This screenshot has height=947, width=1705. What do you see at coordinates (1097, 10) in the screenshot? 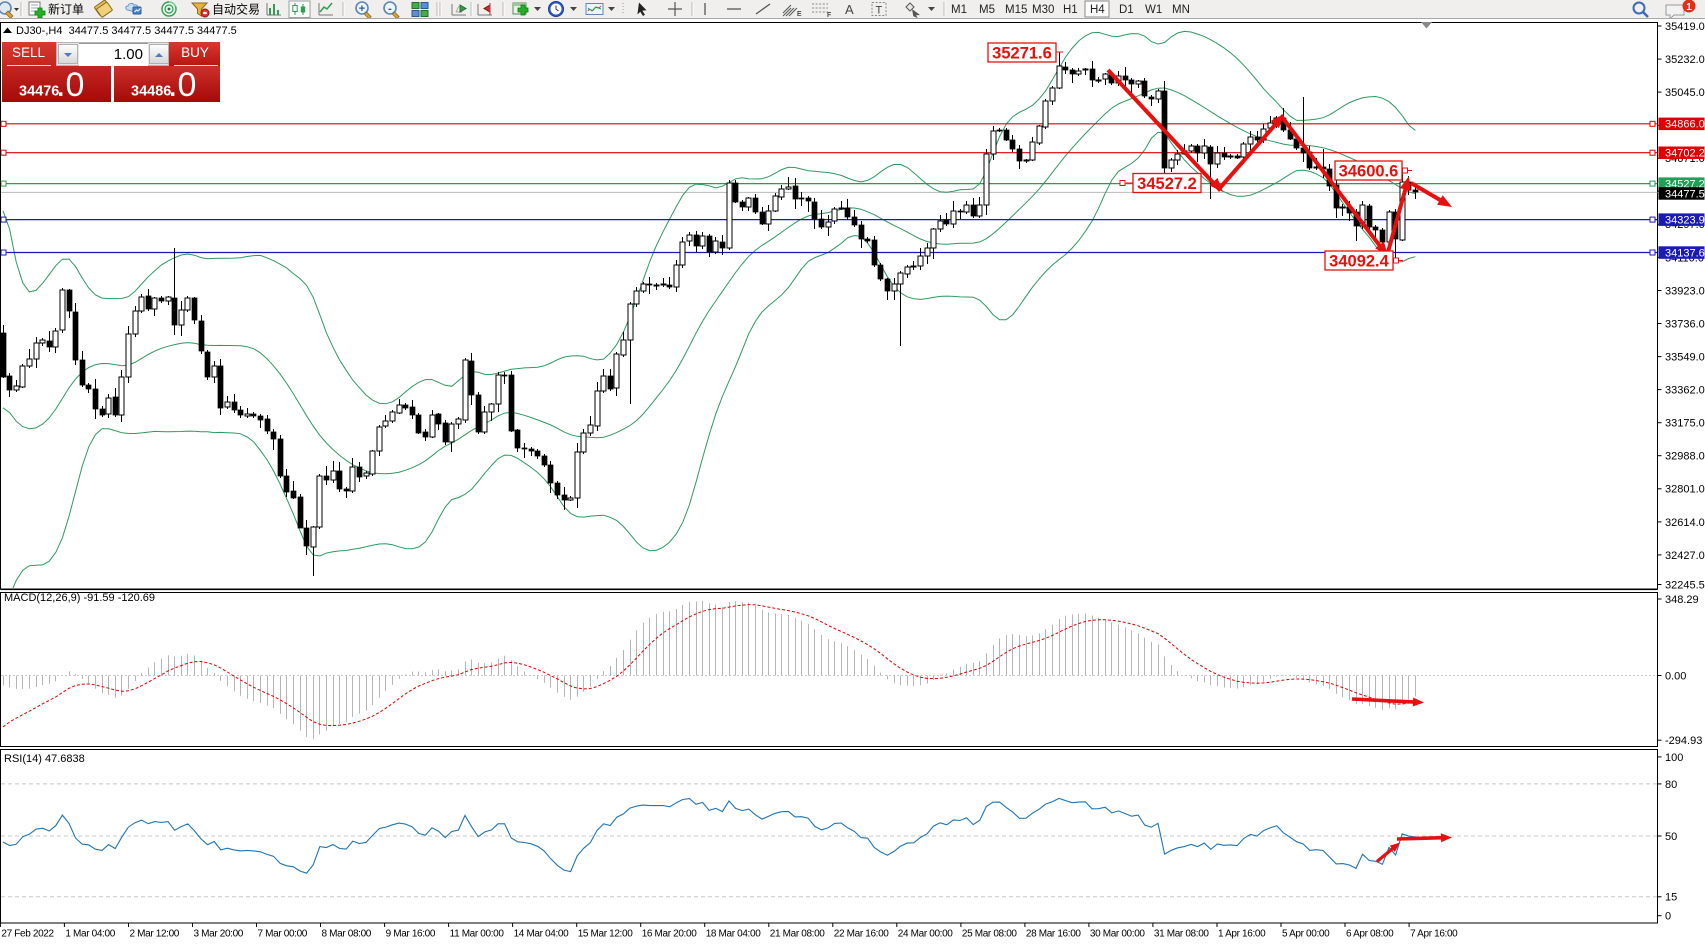
I see `svg-text: H4` at bounding box center [1097, 10].